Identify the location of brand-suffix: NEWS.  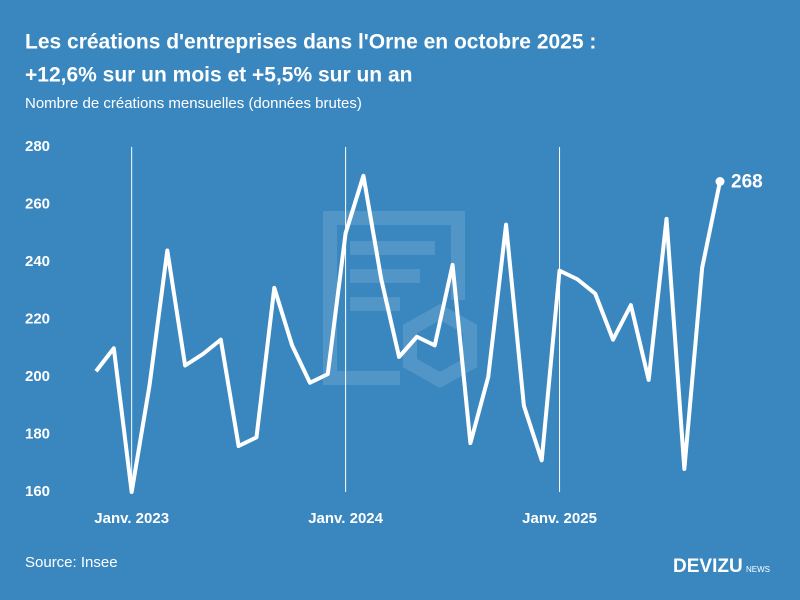
(758, 569).